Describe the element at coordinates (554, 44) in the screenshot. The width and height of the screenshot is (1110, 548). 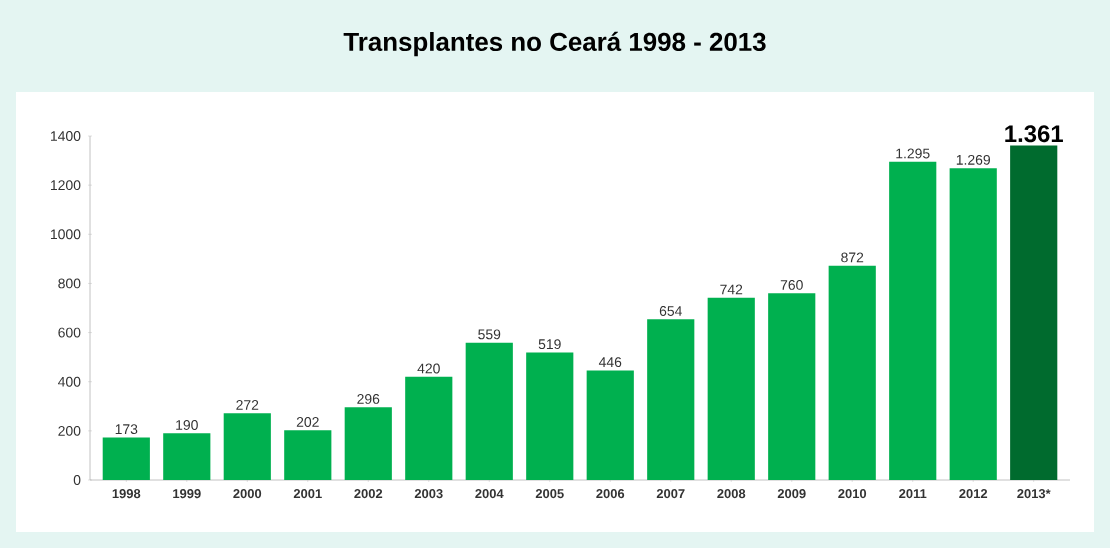
I see `chart-title: Transplantes no Ceará 1998 - 2013` at that location.